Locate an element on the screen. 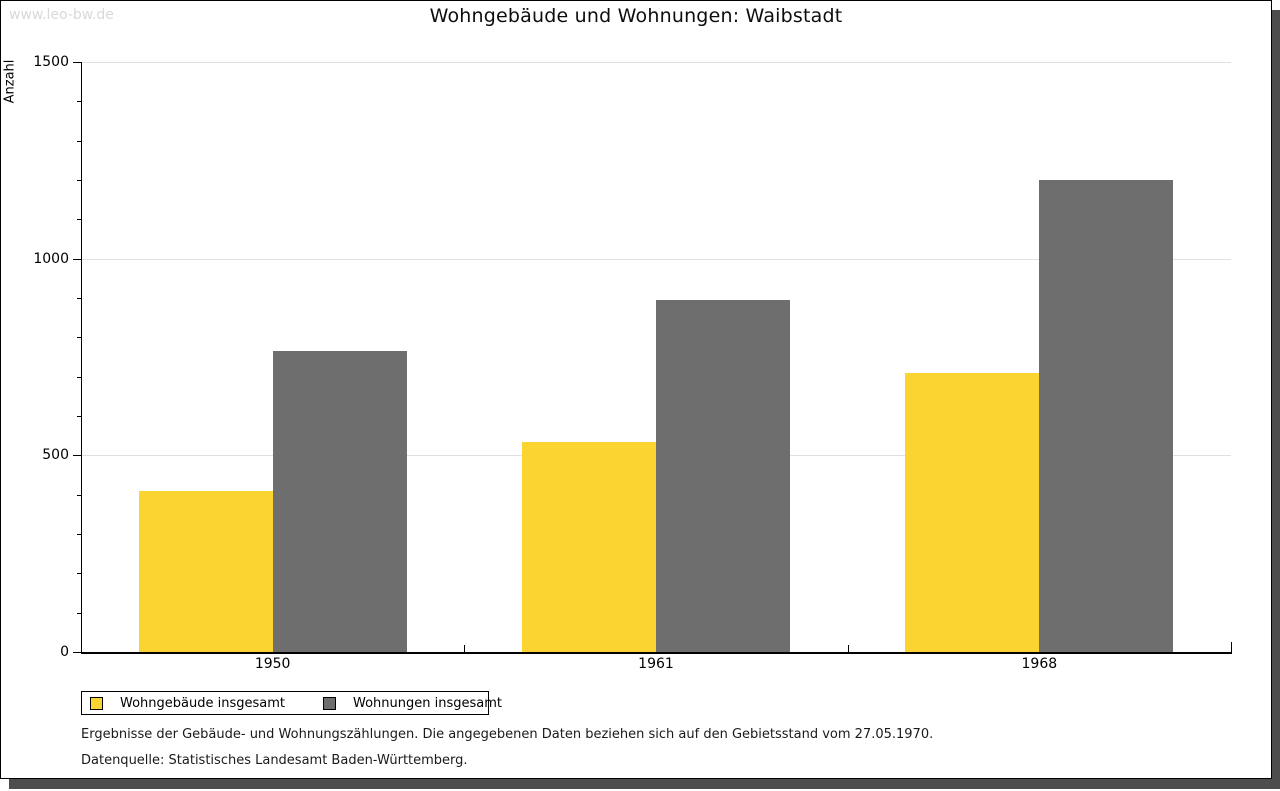 This screenshot has height=791, width=1280. x-category-label-1968: 1968 is located at coordinates (1039, 664).